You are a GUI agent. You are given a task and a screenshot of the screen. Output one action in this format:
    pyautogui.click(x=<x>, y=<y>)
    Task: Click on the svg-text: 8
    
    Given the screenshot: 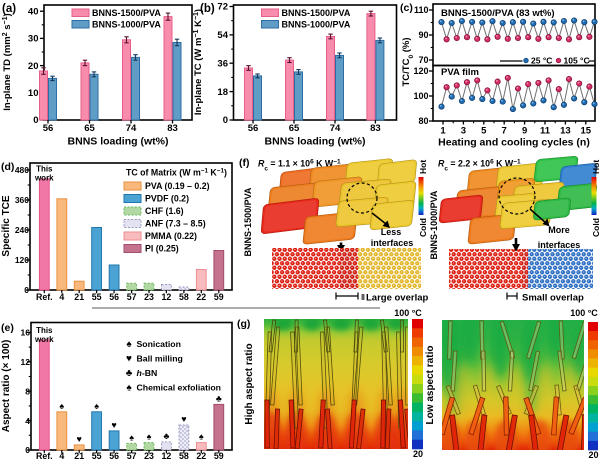 What is the action you would take?
    pyautogui.click(x=27, y=391)
    